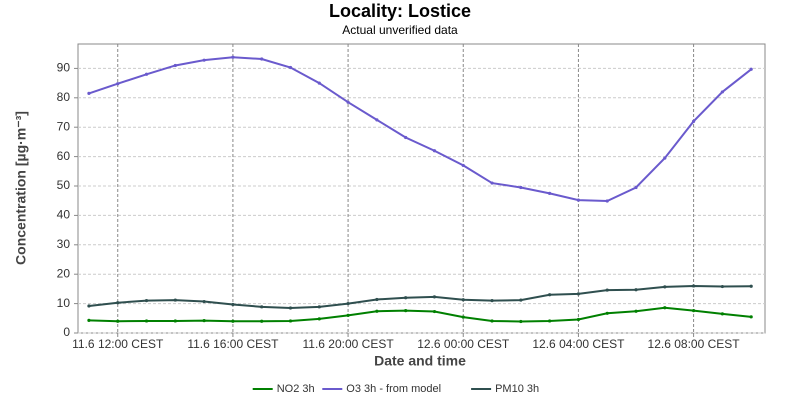 Image resolution: width=800 pixels, height=400 pixels. Describe the element at coordinates (400, 30) in the screenshot. I see `chart-subtitle: Actual unverified data` at that location.